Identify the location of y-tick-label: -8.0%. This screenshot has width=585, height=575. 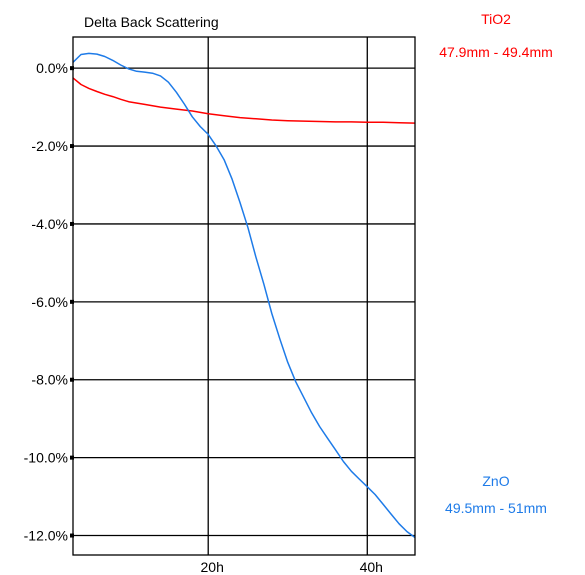
(49, 380).